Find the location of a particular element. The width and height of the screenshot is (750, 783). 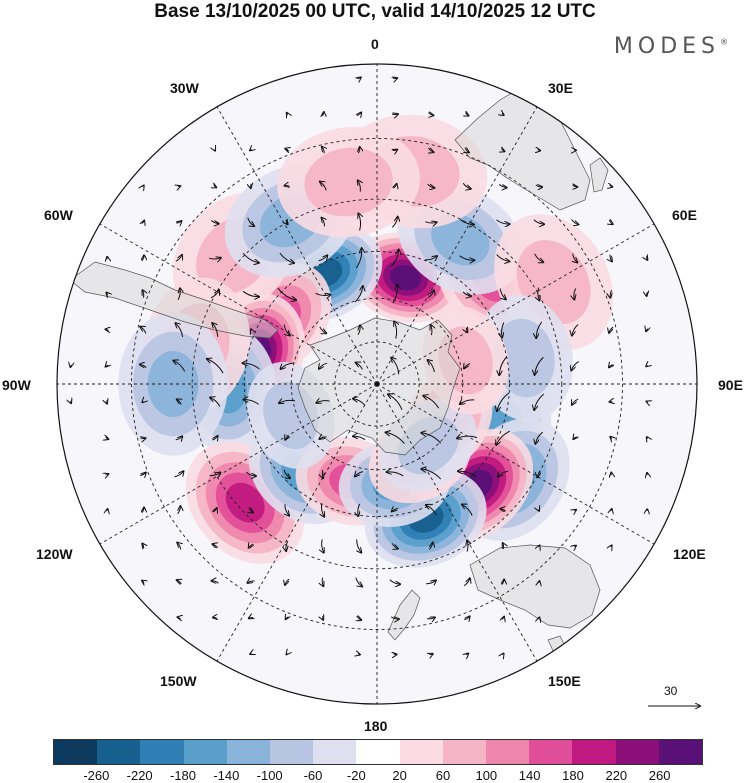

colorbar-tick-label: -20 is located at coordinates (356, 775).